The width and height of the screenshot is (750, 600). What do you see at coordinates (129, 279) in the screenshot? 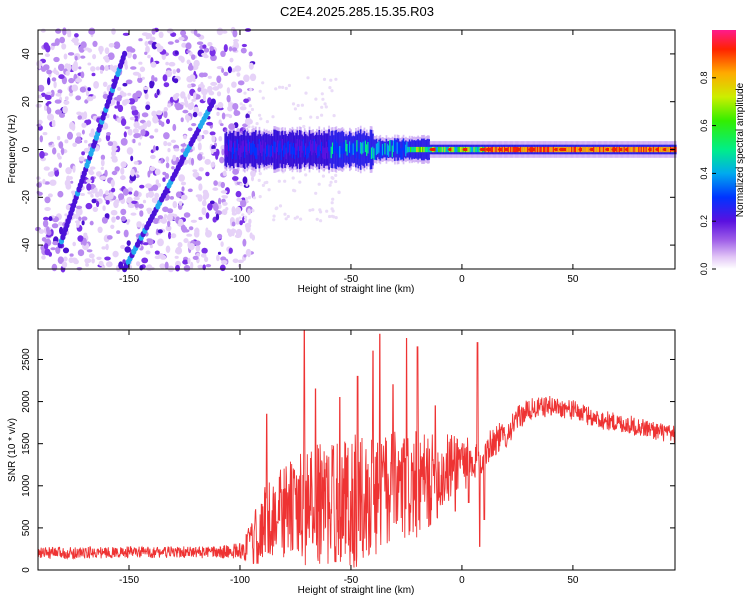
I see `spectrogram-x-tick-label: -150` at bounding box center [129, 279].